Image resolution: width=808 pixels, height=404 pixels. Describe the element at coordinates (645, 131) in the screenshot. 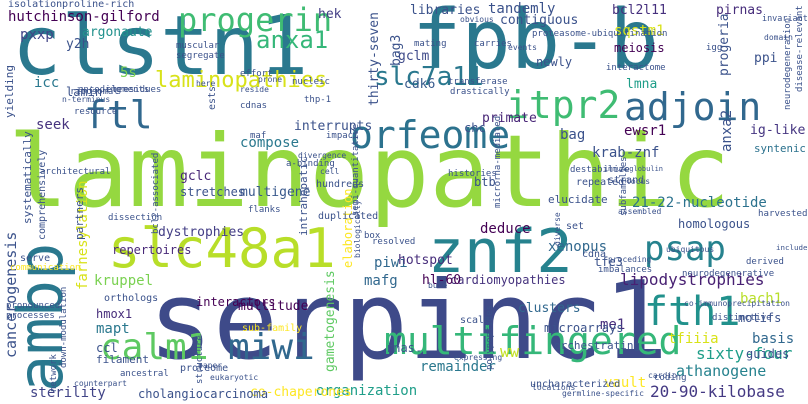

I see `word: ewsr1` at that location.